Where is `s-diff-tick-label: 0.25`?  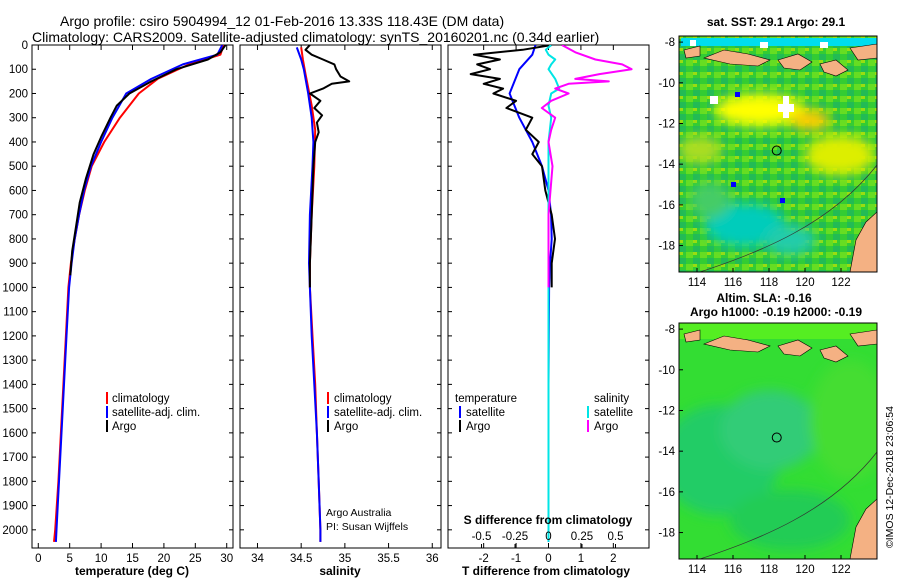
s-diff-tick-label: 0.25 is located at coordinates (582, 537).